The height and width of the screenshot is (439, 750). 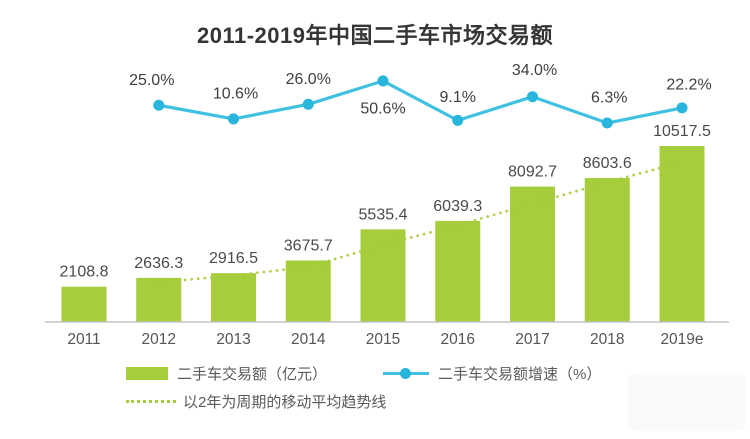 What do you see at coordinates (607, 250) in the screenshot?
I see `bar-2018` at bounding box center [607, 250].